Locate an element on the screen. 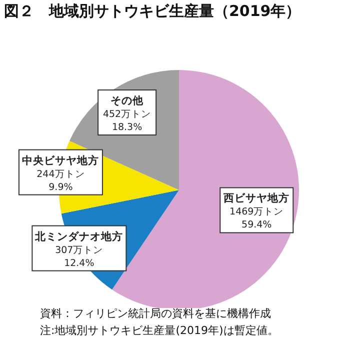  data-label: 307万トン 12.4% is located at coordinates (79, 256).